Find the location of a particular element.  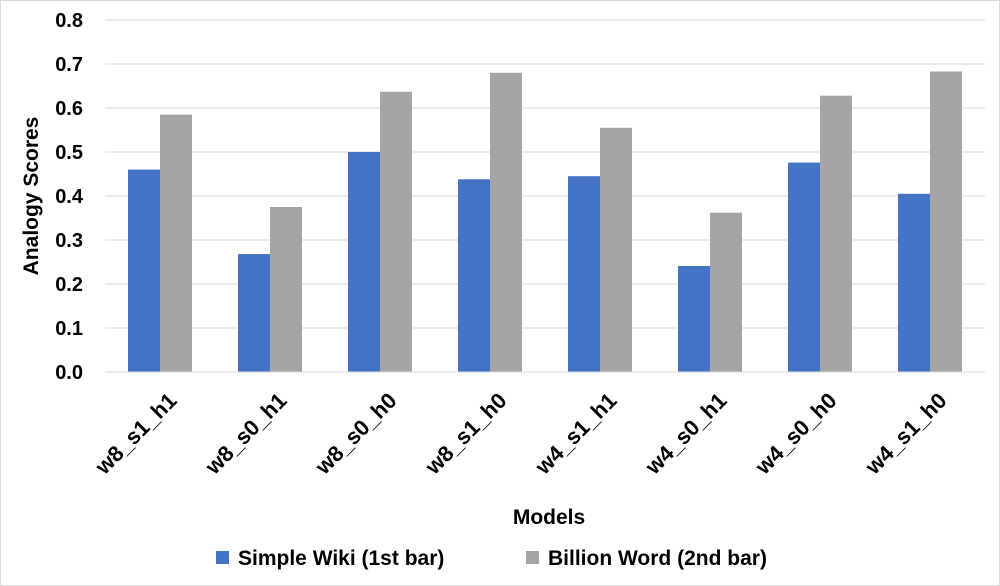

bar-simple-wiki-w4_s1_h1 is located at coordinates (584, 274).